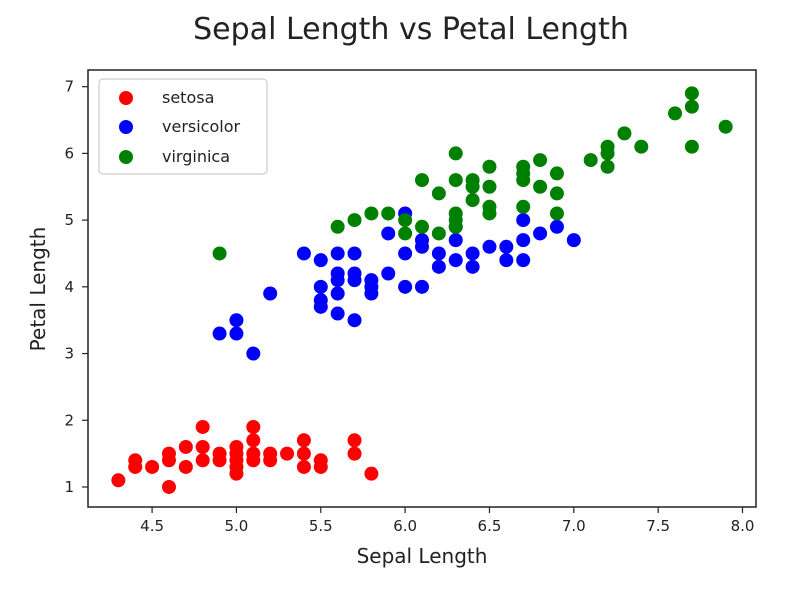 This screenshot has height=592, width=810. Describe the element at coordinates (126, 98) in the screenshot. I see `legend-marker-setosa` at that location.